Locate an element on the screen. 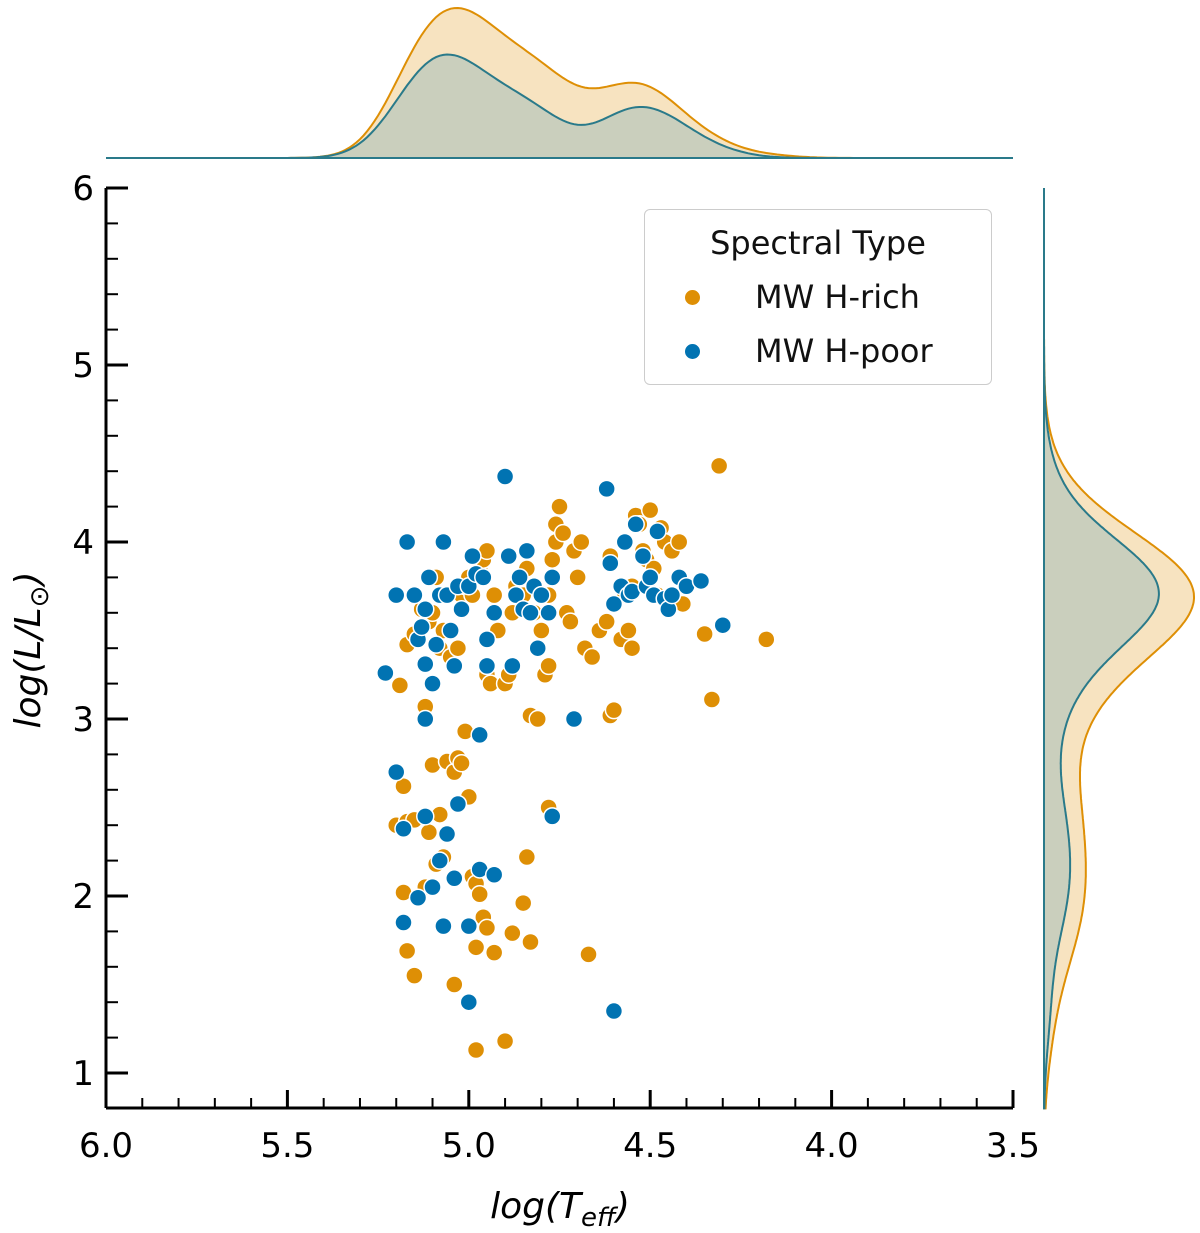 The image size is (1200, 1233). x-tick-label: 6.0 is located at coordinates (106, 1146).